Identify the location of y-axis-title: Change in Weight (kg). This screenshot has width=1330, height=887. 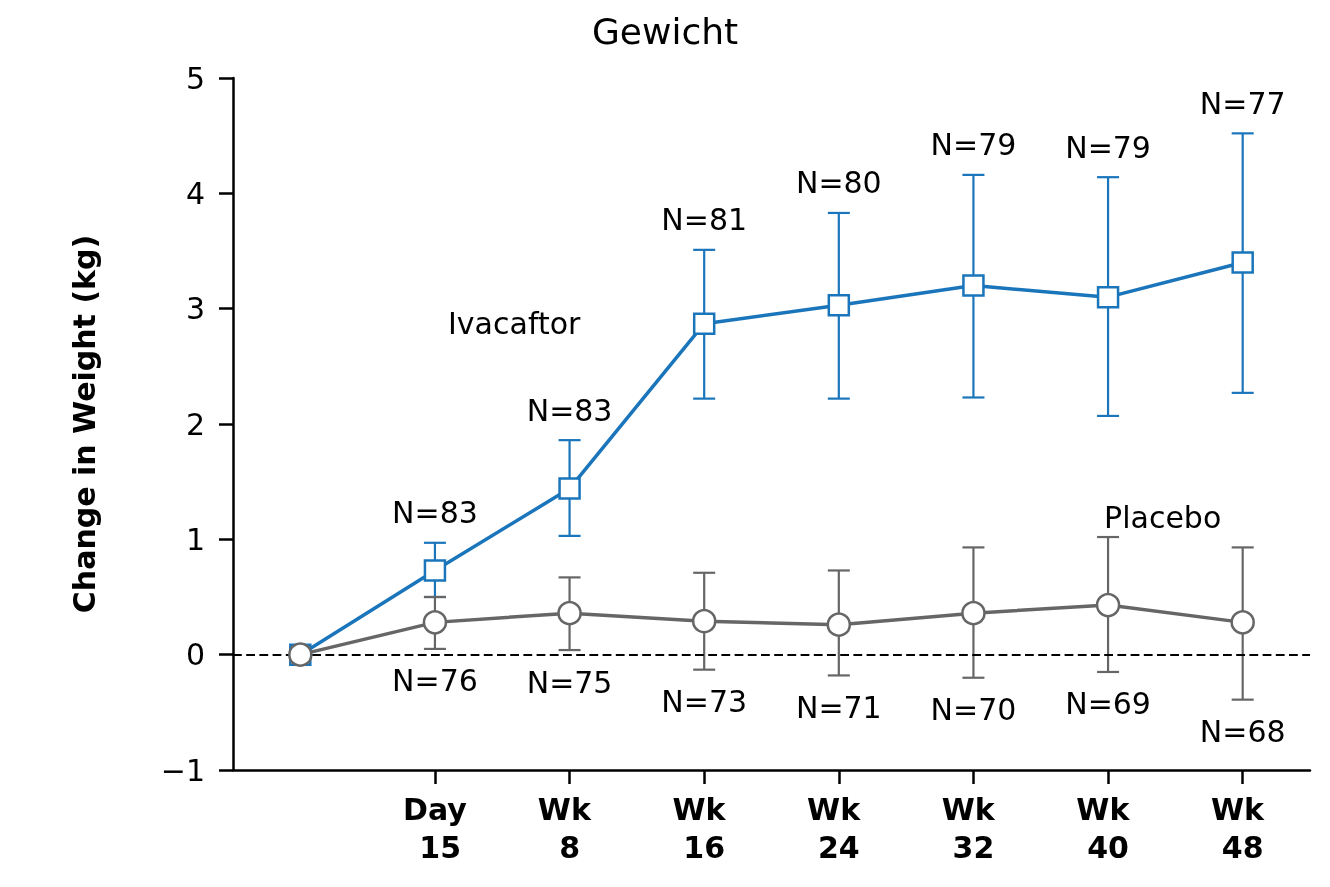
(84, 424).